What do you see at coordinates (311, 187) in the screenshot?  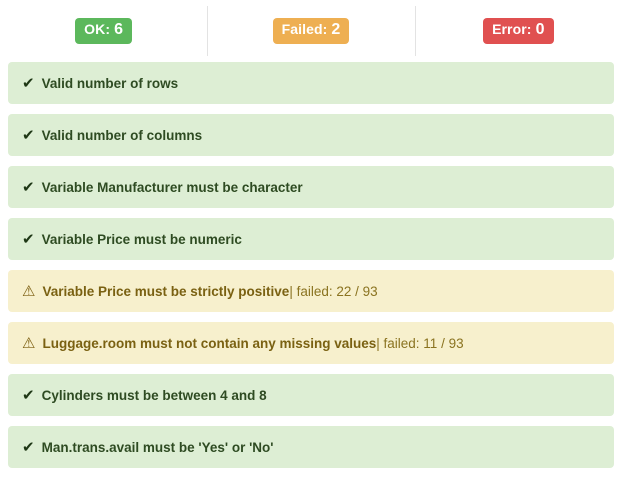 I see `rule-row: ✔ Variable Manufacturer must be character` at bounding box center [311, 187].